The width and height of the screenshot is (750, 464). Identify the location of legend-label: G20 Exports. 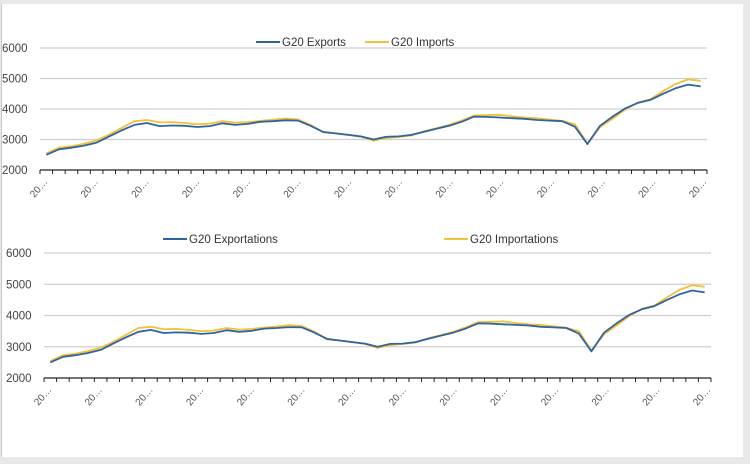
(314, 43).